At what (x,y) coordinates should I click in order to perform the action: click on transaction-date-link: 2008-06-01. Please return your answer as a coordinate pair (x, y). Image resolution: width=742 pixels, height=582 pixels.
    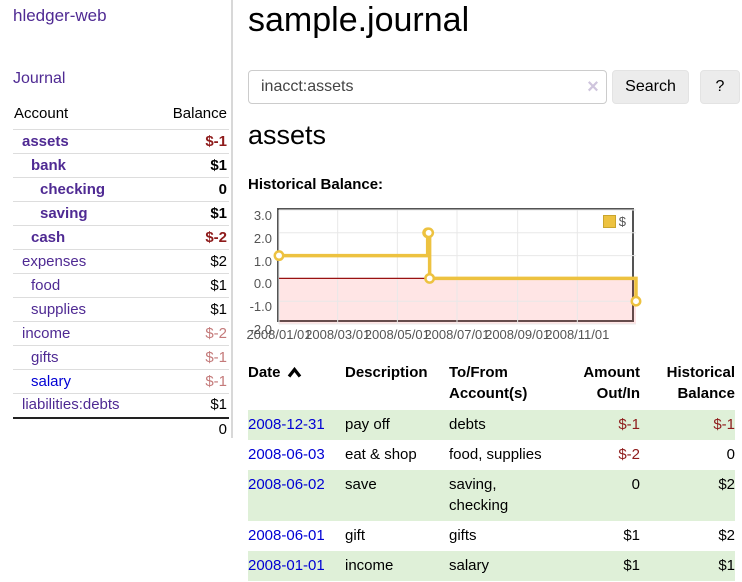
    Looking at the image, I should click on (286, 535).